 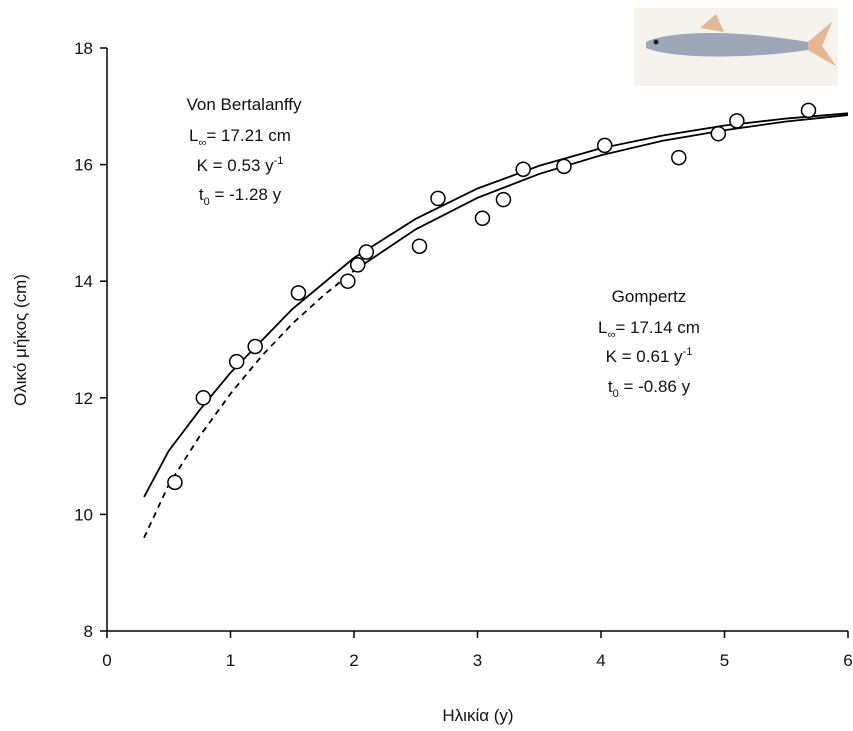 What do you see at coordinates (83, 165) in the screenshot?
I see `y-tick-label: 16` at bounding box center [83, 165].